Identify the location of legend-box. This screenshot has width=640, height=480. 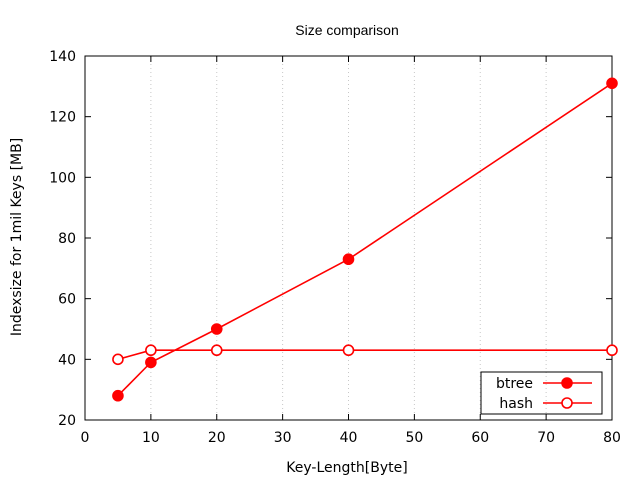
(541, 393).